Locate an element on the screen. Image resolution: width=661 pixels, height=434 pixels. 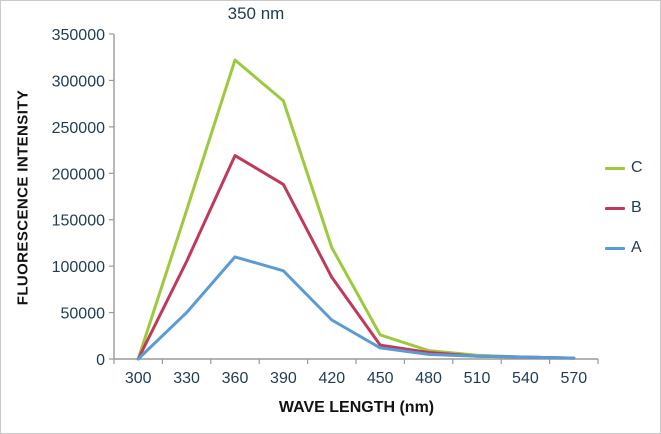
y-tick-label: 300000 is located at coordinates (78, 81).